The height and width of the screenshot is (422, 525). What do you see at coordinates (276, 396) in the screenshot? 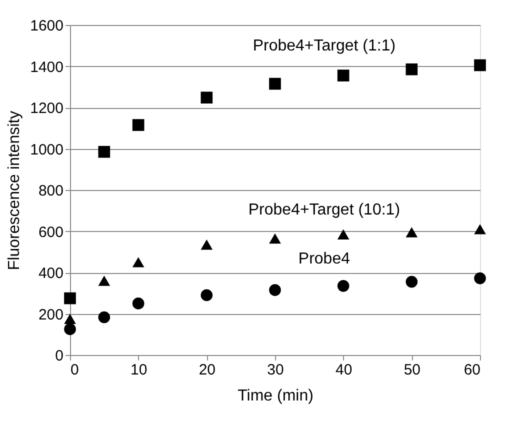
I see `x-axis-title: Time (min)` at bounding box center [276, 396].